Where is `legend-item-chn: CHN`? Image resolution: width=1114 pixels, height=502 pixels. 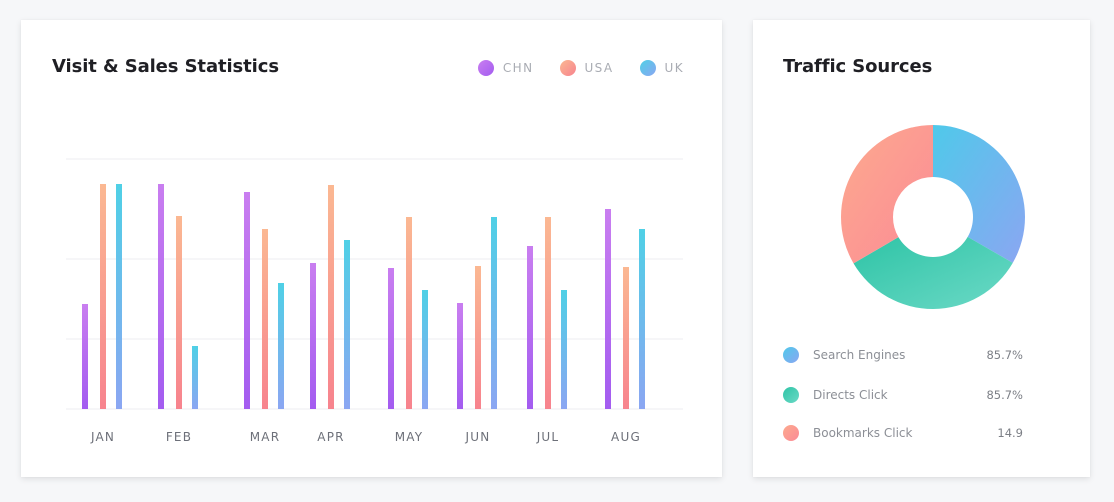 legend-item-chn: CHN is located at coordinates (505, 68).